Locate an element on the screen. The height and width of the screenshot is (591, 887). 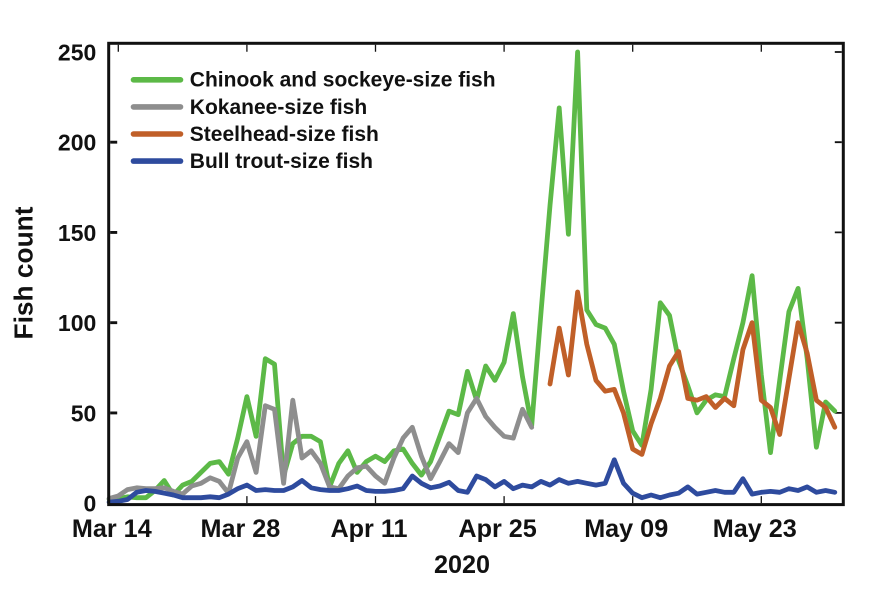
svg-text: Mar 14 is located at coordinates (112, 529).